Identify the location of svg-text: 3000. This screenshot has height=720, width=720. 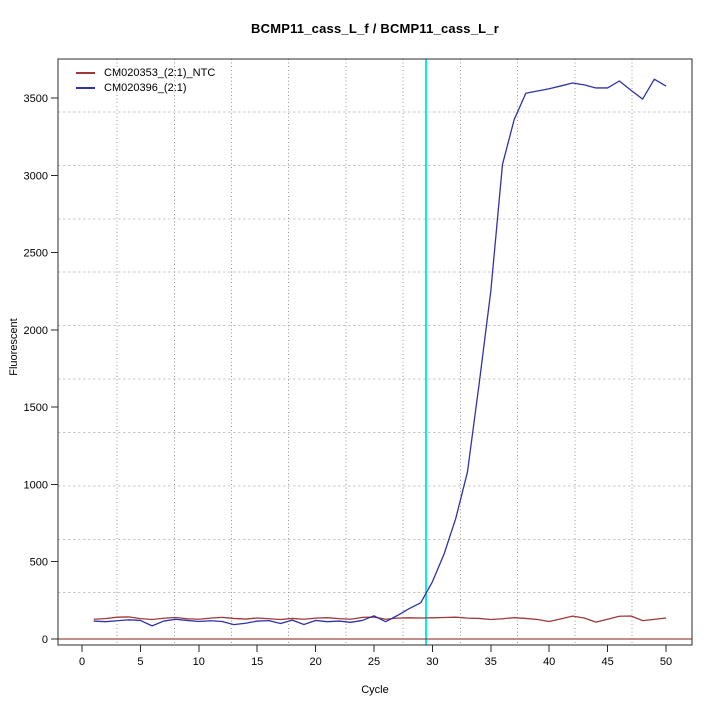
(36, 176).